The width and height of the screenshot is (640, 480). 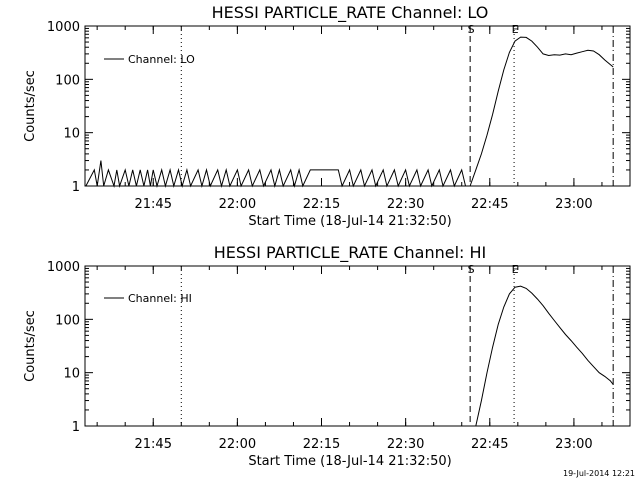 What do you see at coordinates (161, 59) in the screenshot?
I see `legend-label: Channel: LO` at bounding box center [161, 59].